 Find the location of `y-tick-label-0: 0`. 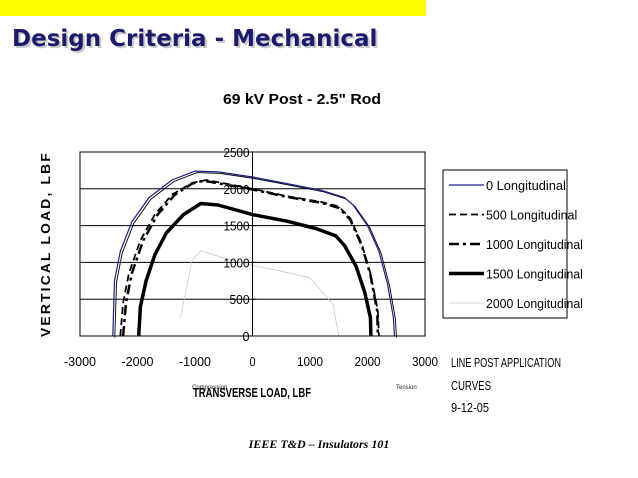

y-tick-label-0: 0 is located at coordinates (246, 337).